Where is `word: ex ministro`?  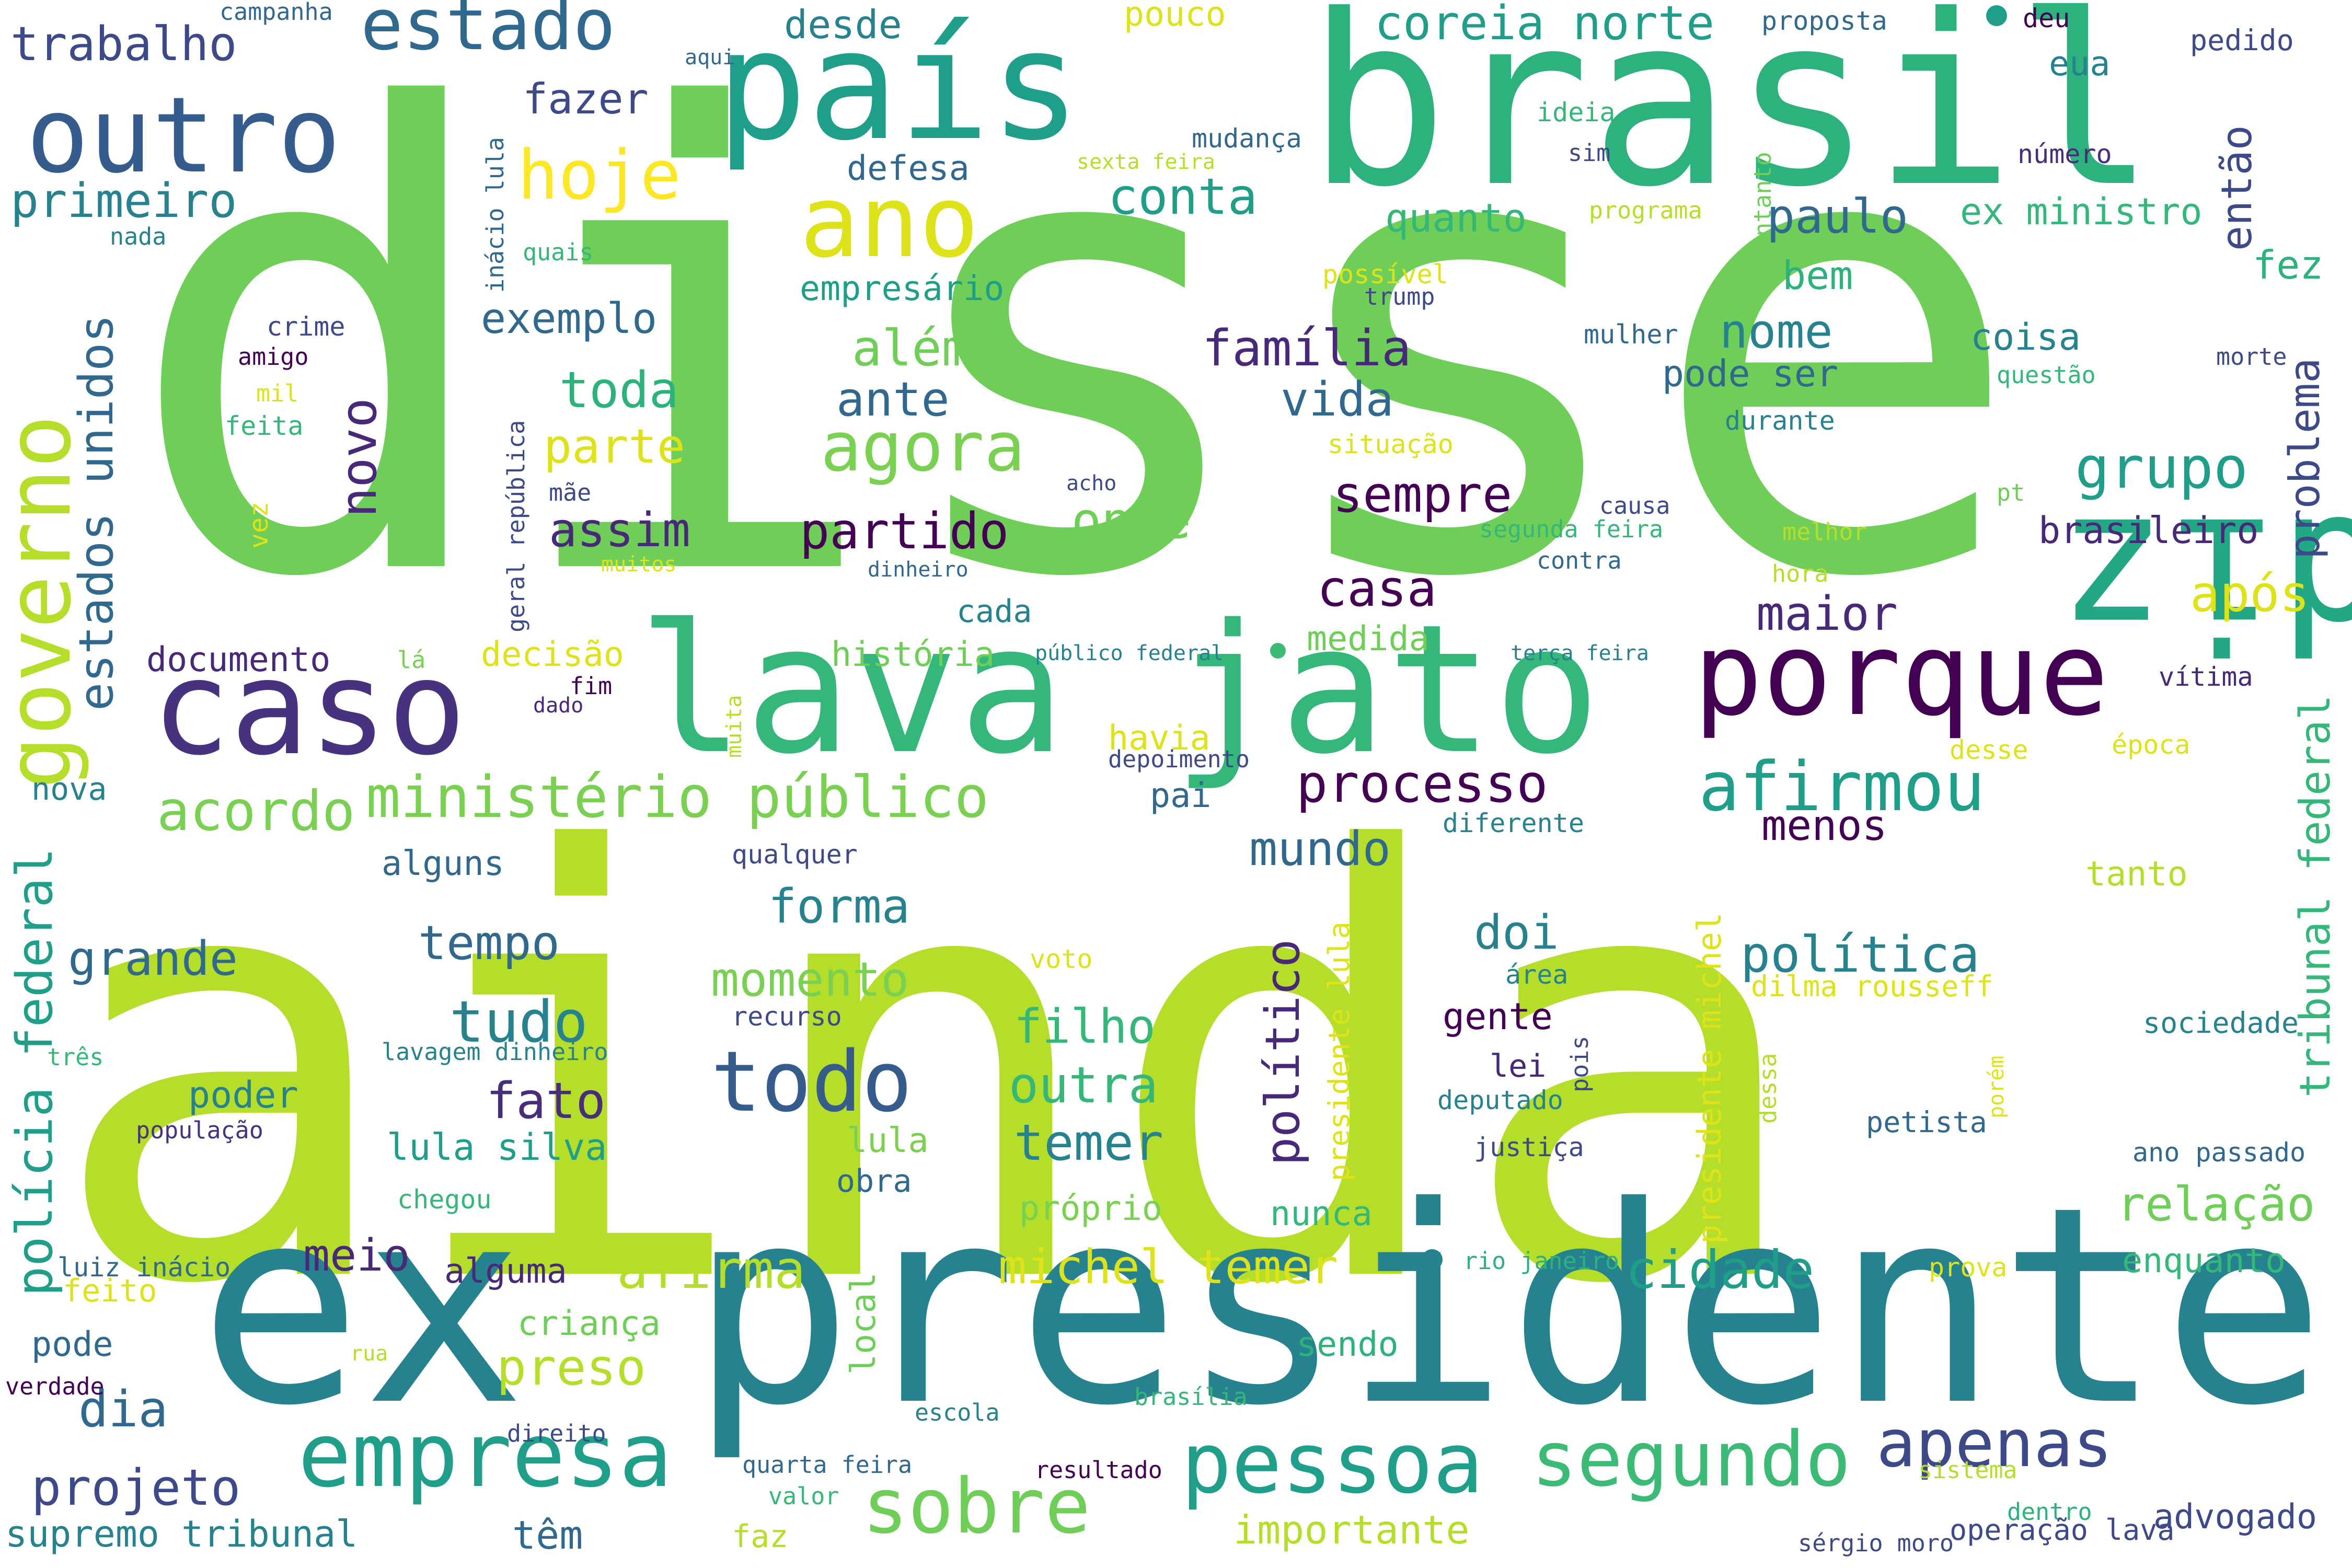 word: ex ministro is located at coordinates (2081, 211).